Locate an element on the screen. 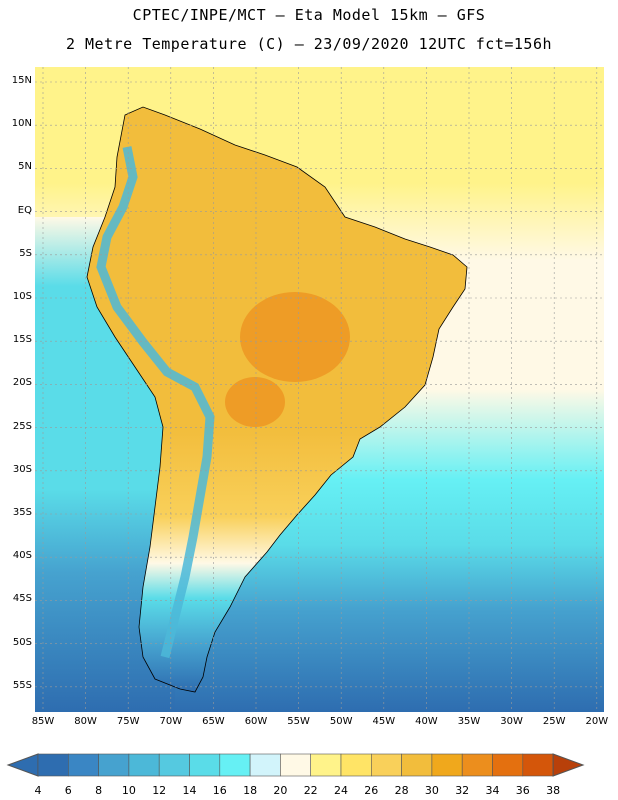 This screenshot has height=800, width=618. colorbar-tick-label: 28 is located at coordinates (402, 790).